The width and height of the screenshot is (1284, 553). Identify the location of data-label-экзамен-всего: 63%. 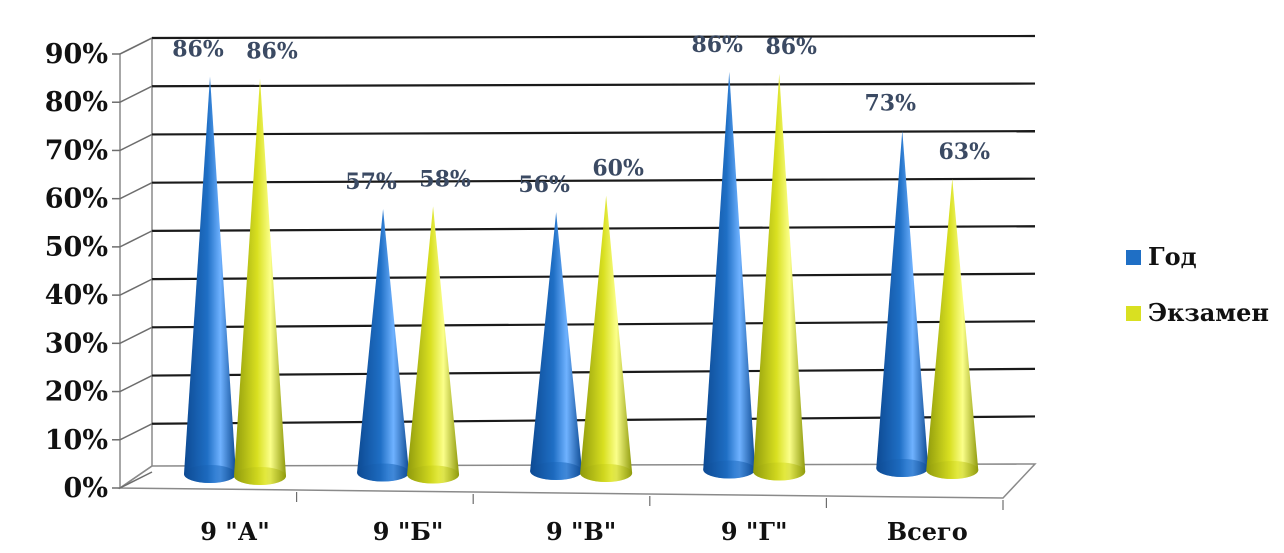
(965, 152).